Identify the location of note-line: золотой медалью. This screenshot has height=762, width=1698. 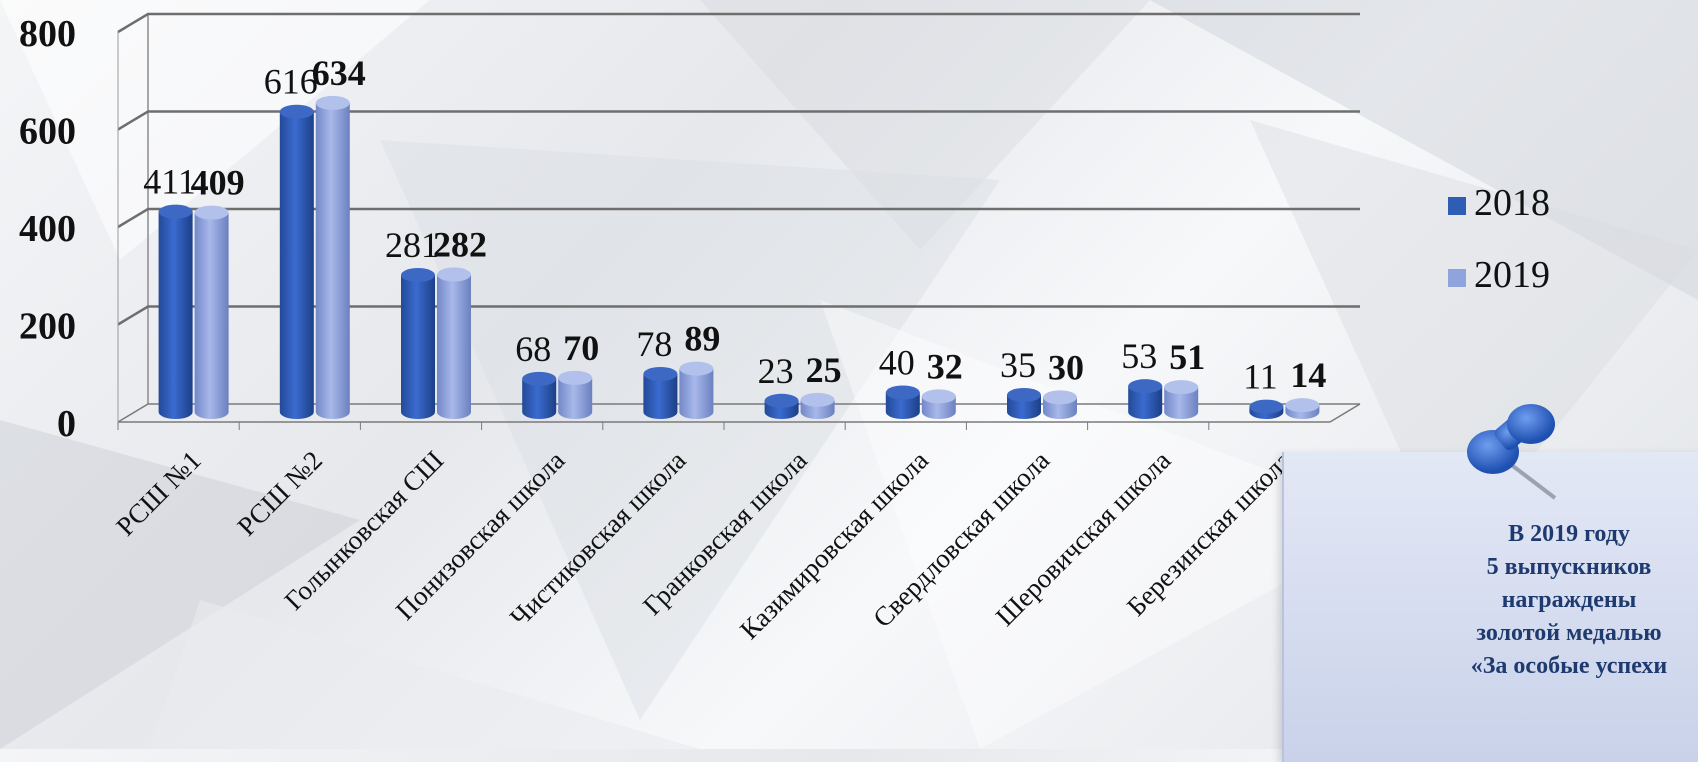
(1569, 633).